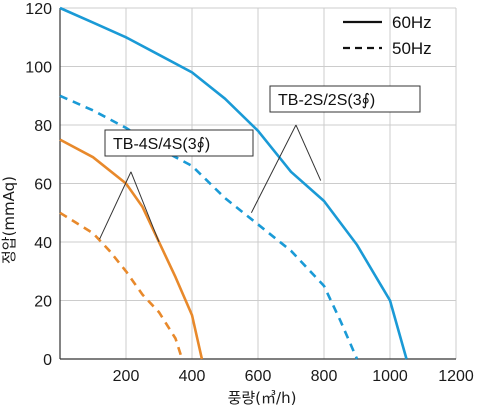  Describe the element at coordinates (161, 144) in the screenshot. I see `model-label-tb4s-text: TB-4S/4S(3∮)` at that location.